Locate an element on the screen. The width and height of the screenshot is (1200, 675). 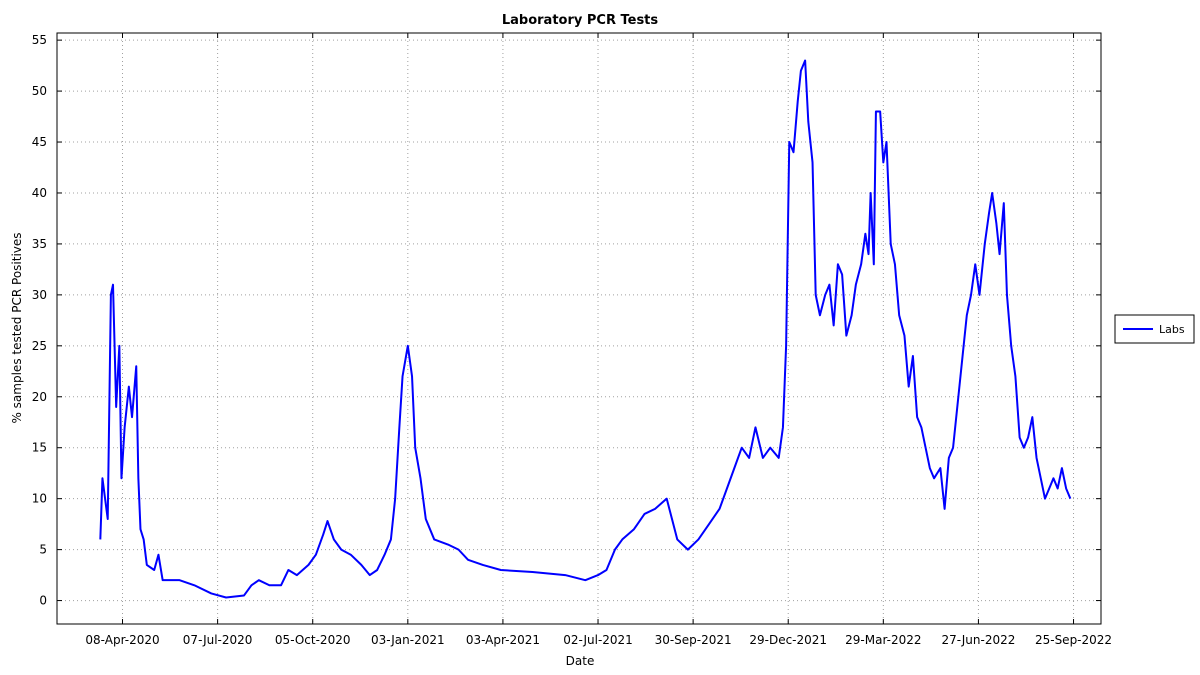
x-tick-label: 03-Jan-2021 is located at coordinates (408, 640).